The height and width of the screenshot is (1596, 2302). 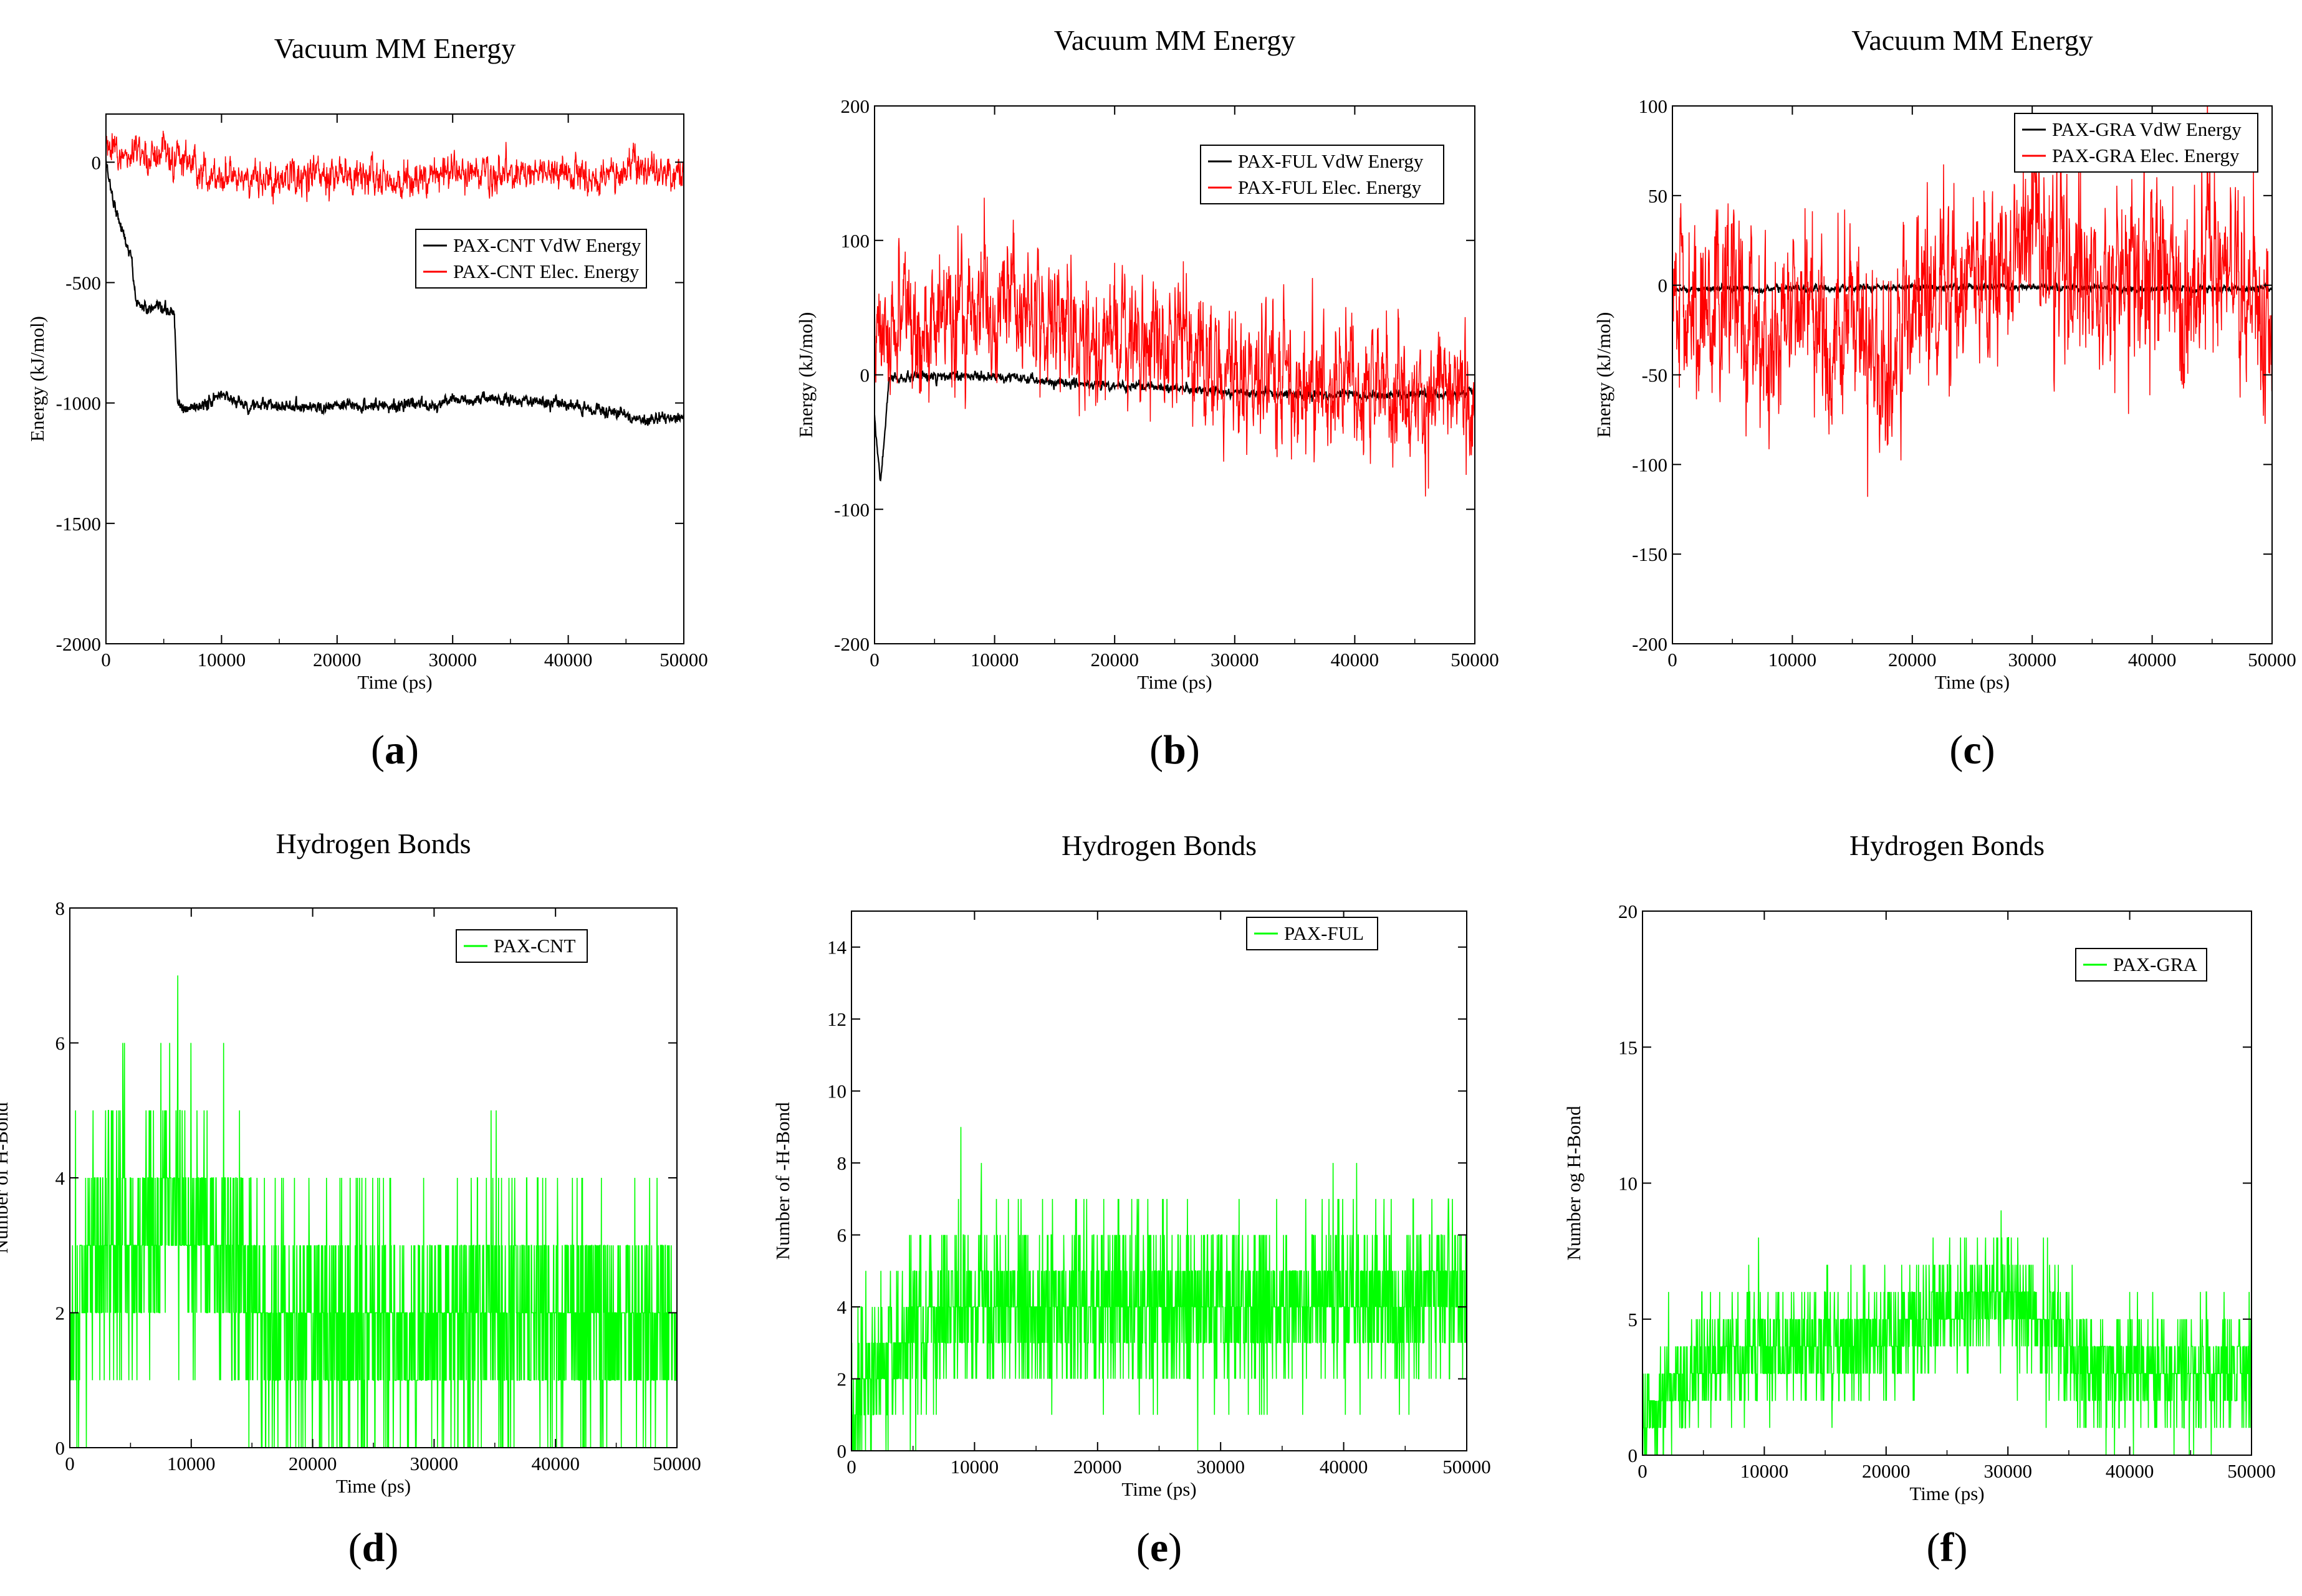 What do you see at coordinates (1654, 375) in the screenshot?
I see `y-tick-label: -50` at bounding box center [1654, 375].